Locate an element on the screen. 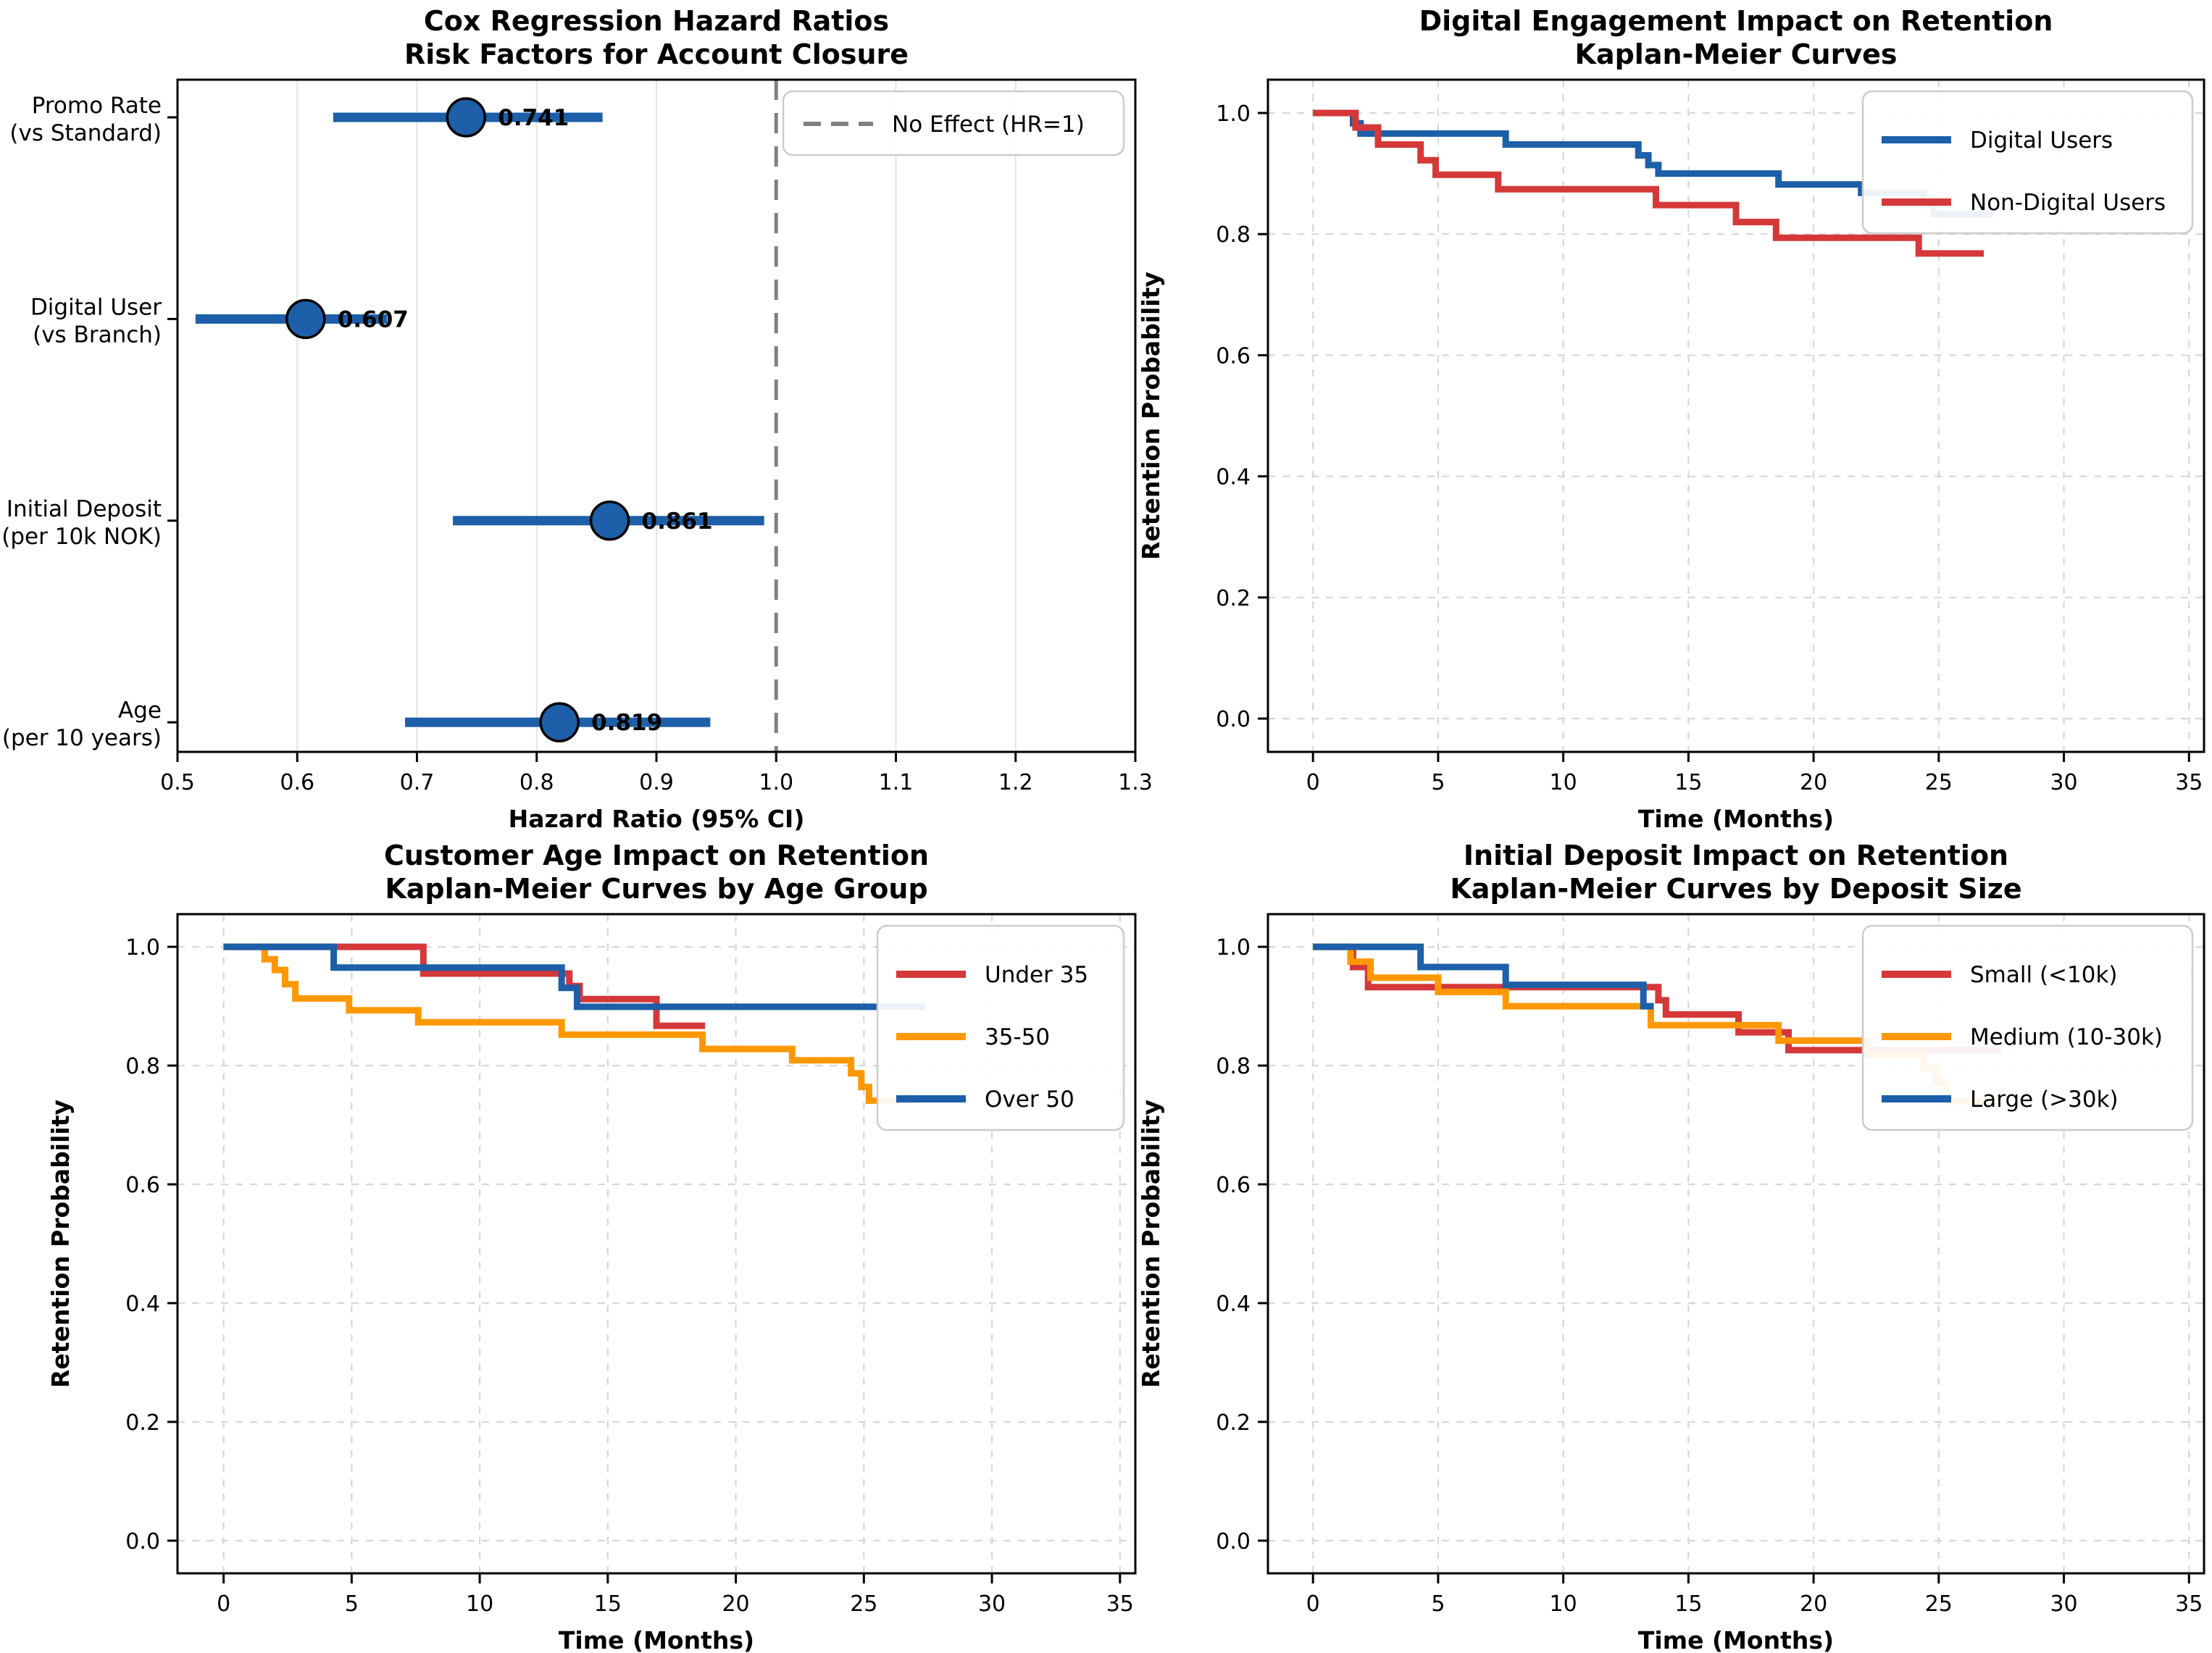  gridlines is located at coordinates (656, 416).